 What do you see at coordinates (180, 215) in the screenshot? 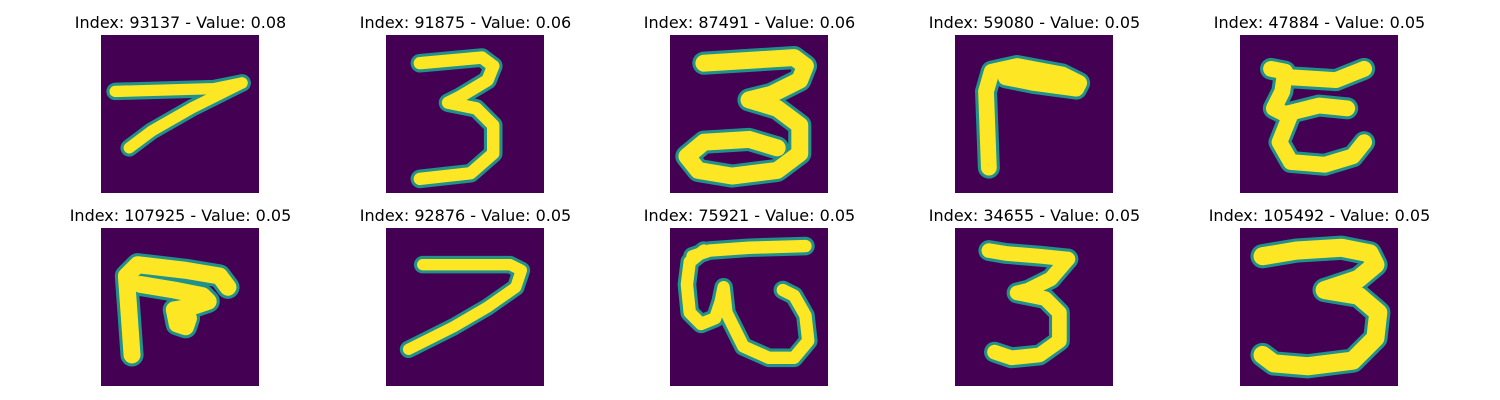
I see `panel-title: Index: 107925 - Value: 0.05` at bounding box center [180, 215].